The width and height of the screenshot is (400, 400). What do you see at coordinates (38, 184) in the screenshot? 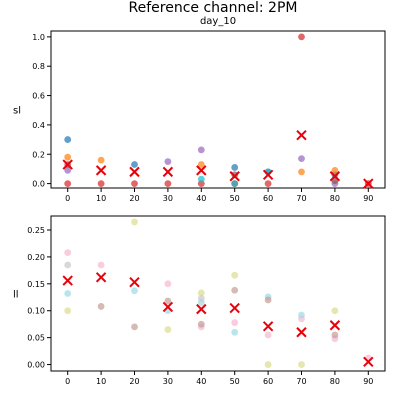
I see `y-tick-label: 0.0` at bounding box center [38, 184].